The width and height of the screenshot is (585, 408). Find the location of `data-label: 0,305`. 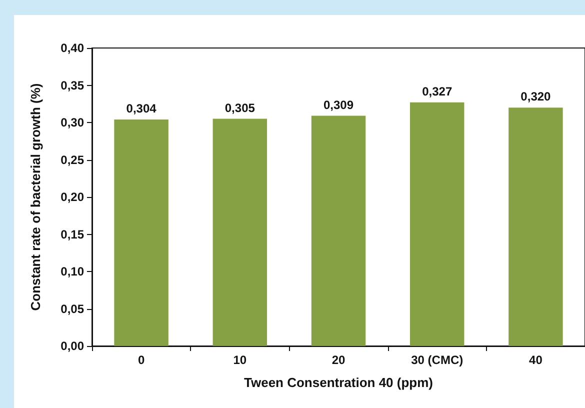

data-label: 0,305 is located at coordinates (240, 107).